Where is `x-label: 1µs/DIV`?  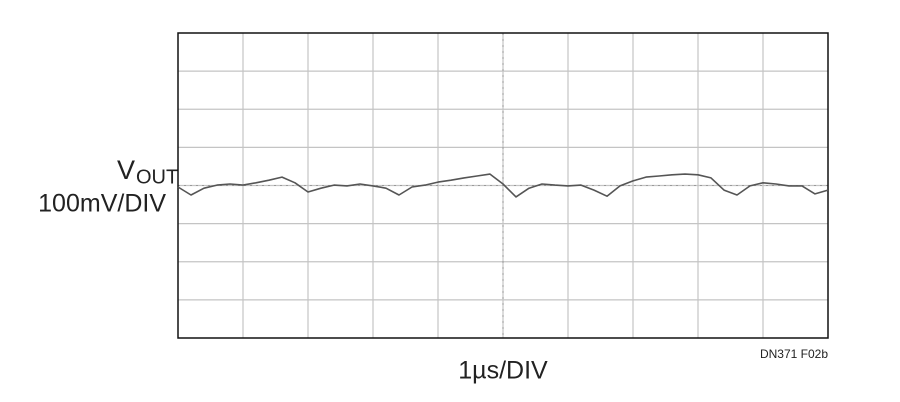
x-label: 1µs/DIV is located at coordinates (503, 371).